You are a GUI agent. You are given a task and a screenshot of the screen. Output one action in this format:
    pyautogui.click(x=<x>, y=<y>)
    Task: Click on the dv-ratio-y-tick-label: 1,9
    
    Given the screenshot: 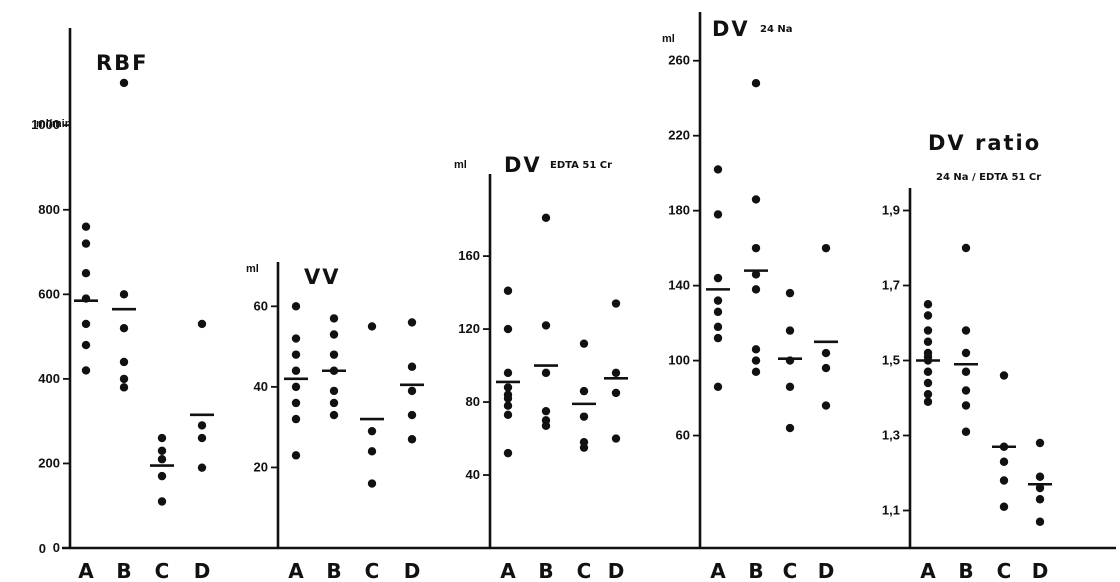 What is the action you would take?
    pyautogui.click(x=891, y=210)
    